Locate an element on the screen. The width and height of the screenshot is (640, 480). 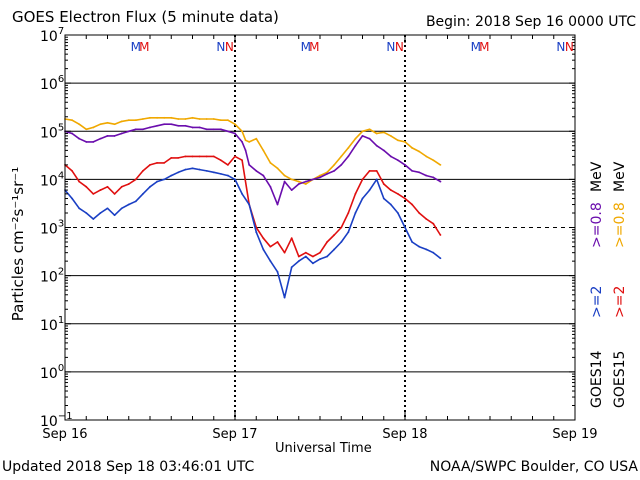
updated-timestamp: Updated 2018 Sep 18 03:46:01 UTC is located at coordinates (128, 467).